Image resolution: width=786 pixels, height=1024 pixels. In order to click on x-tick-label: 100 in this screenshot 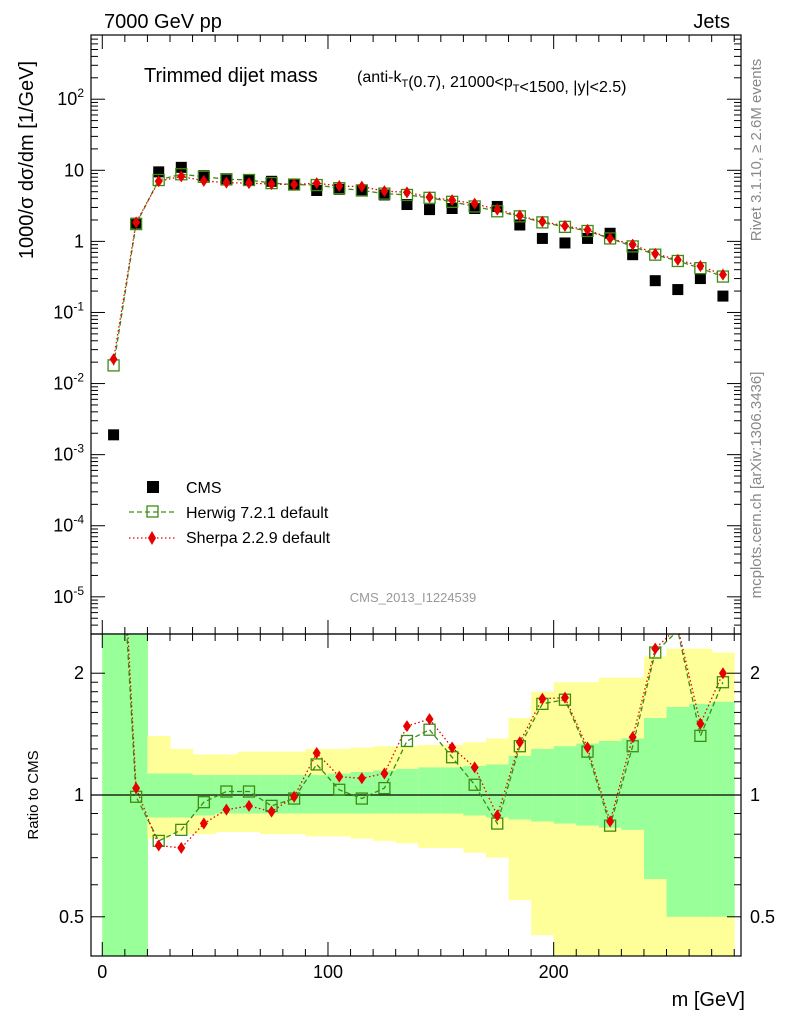, I will do `click(328, 972)`.